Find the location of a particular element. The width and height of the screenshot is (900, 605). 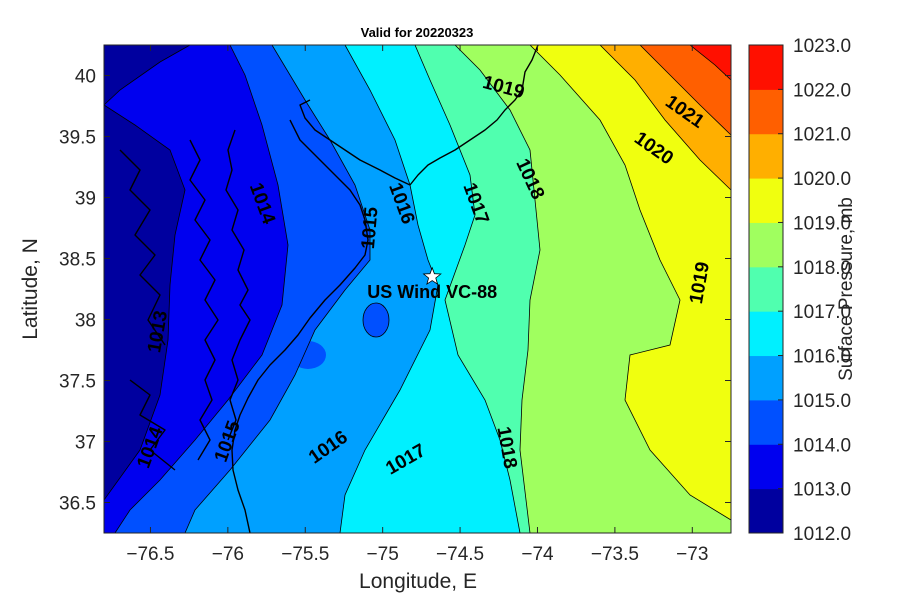

x-tick-label: −76.5 is located at coordinates (150, 554).